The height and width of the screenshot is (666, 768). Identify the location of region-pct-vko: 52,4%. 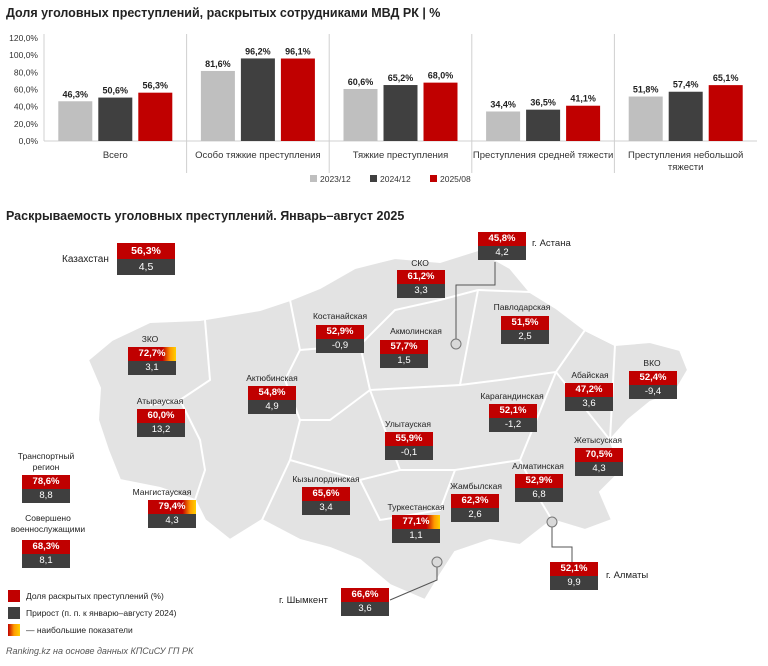
(653, 378).